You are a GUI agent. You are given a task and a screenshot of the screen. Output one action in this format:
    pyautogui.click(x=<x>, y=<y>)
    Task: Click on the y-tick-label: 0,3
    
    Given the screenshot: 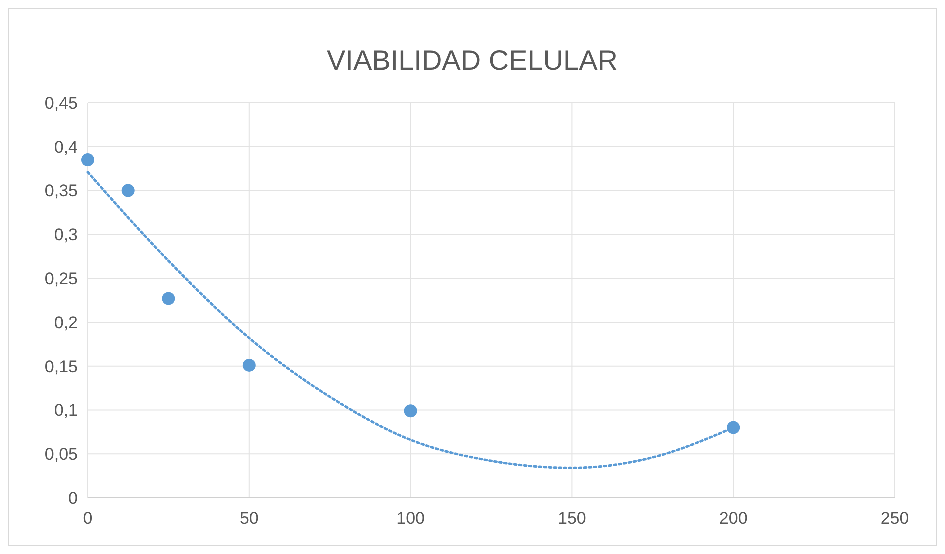 What is the action you would take?
    pyautogui.click(x=66, y=235)
    